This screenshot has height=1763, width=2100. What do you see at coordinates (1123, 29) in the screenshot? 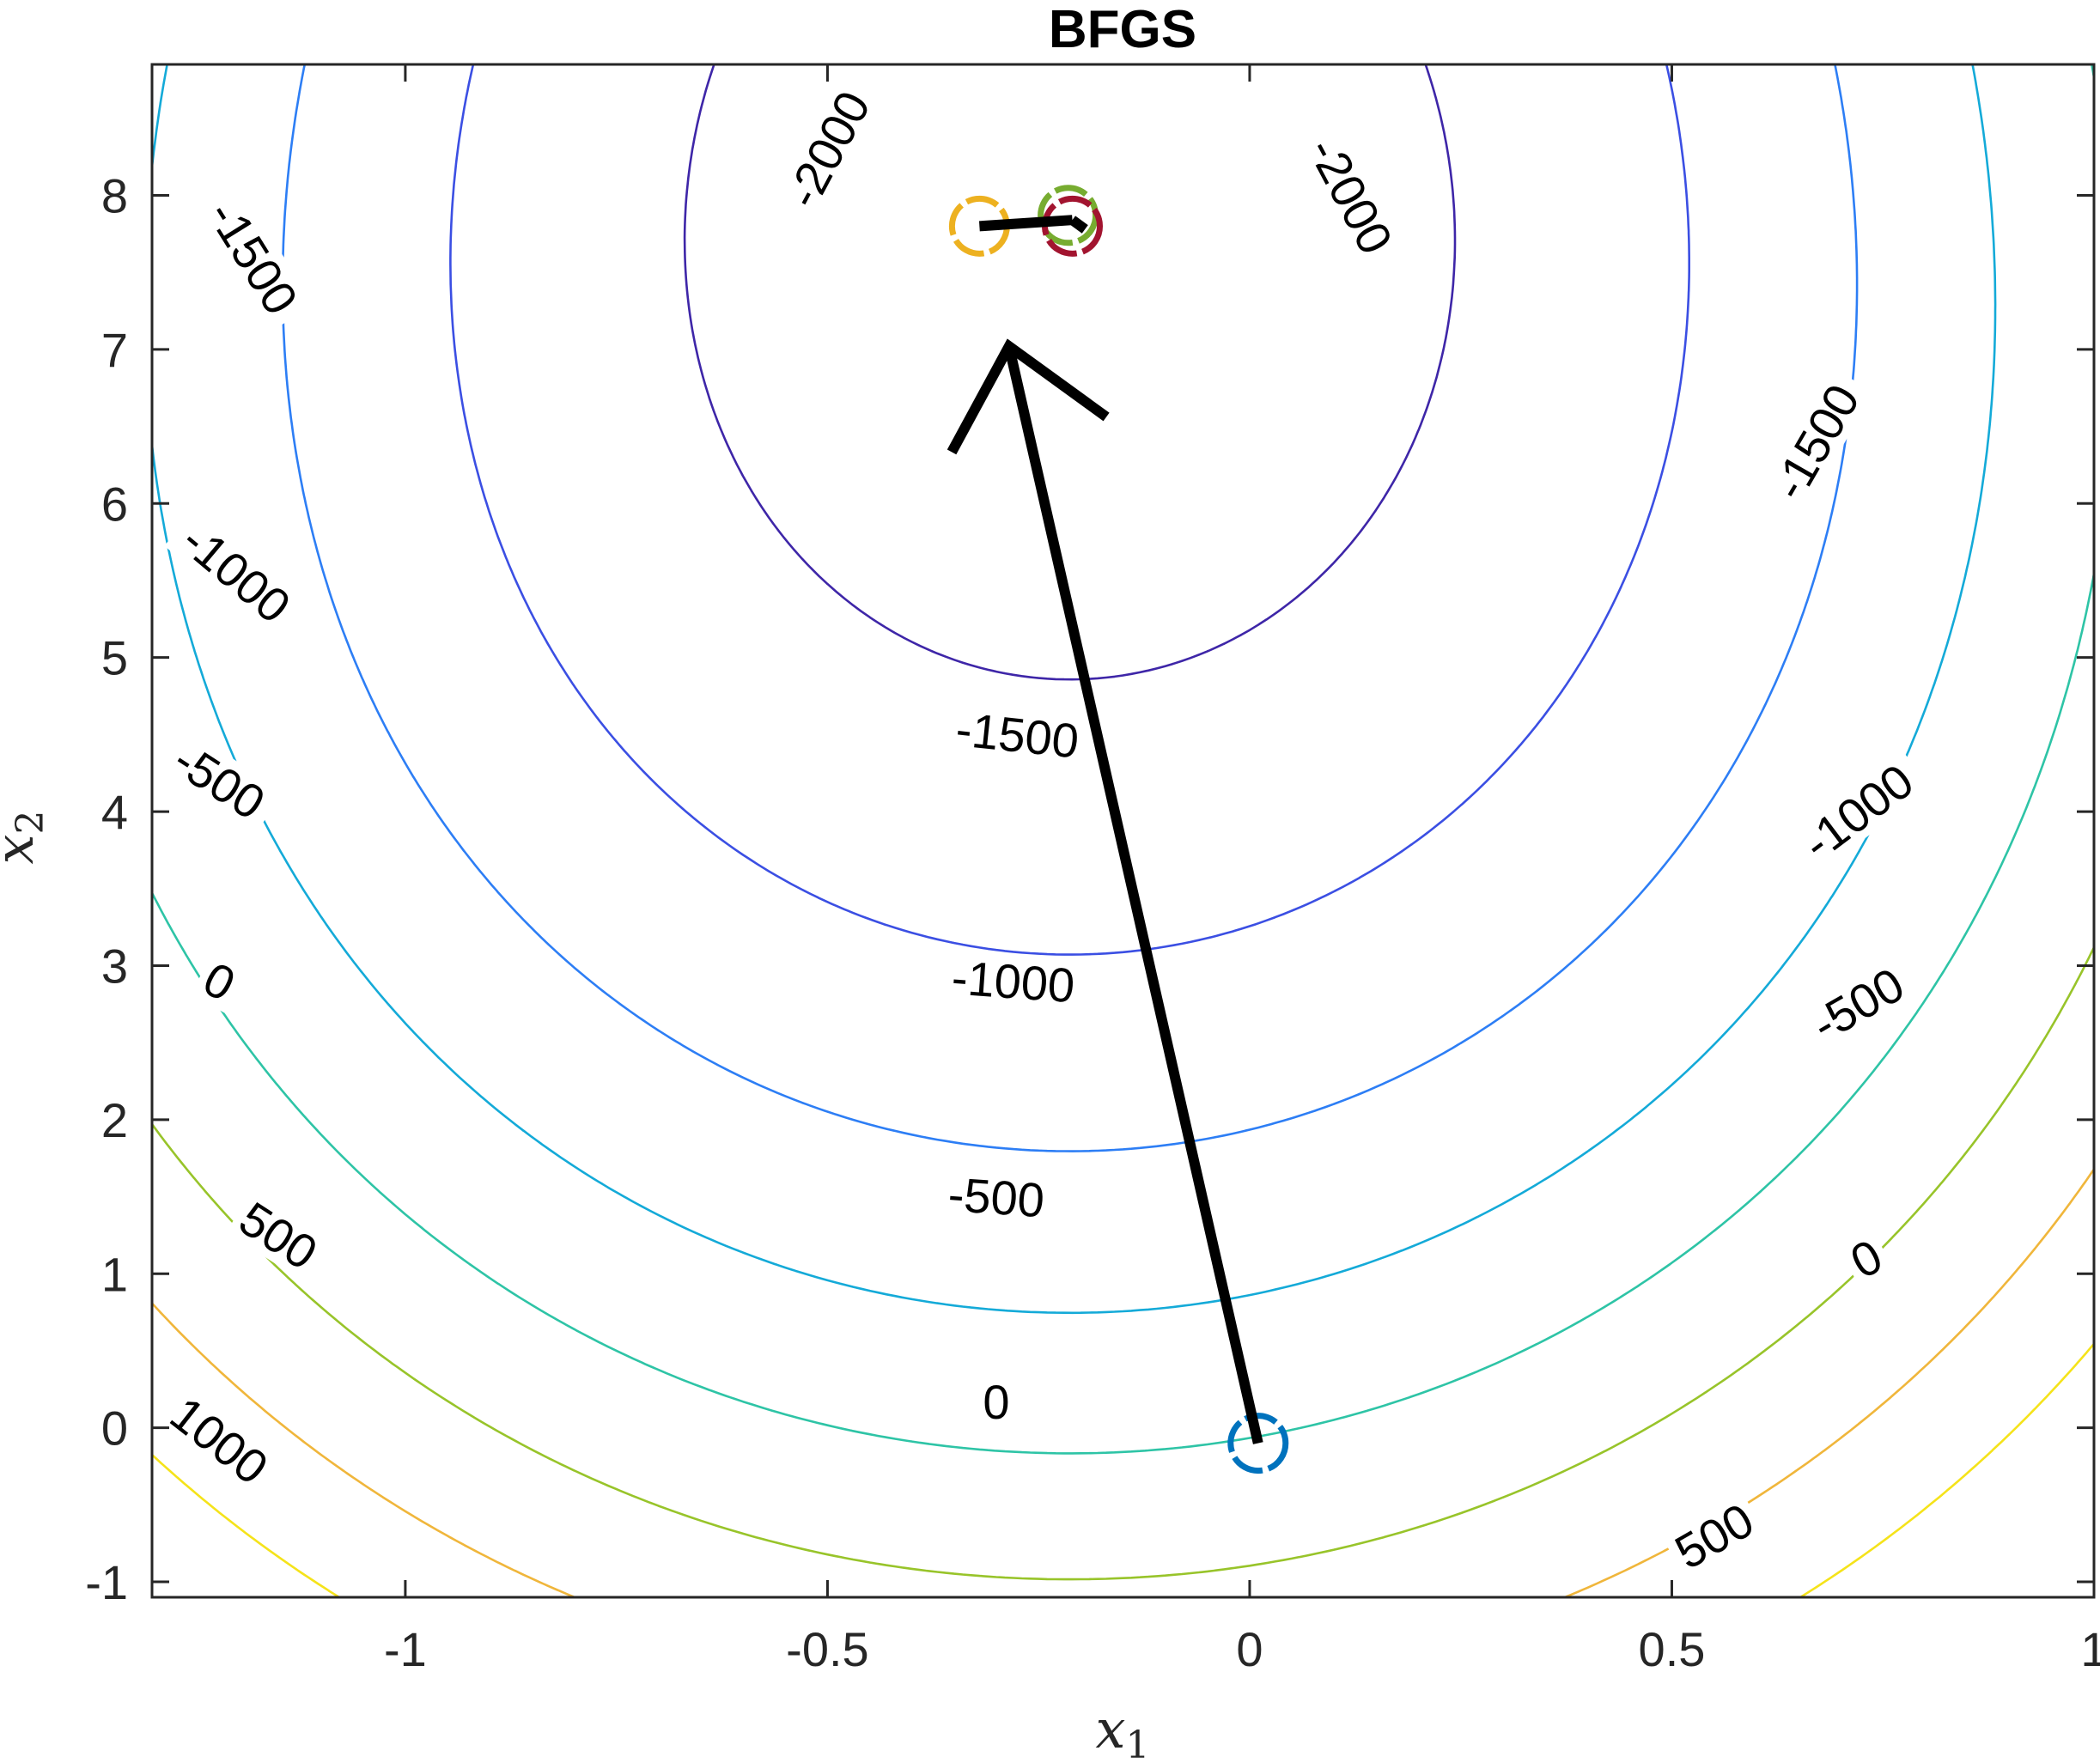
I see `chart-title: BFGS` at bounding box center [1123, 29].